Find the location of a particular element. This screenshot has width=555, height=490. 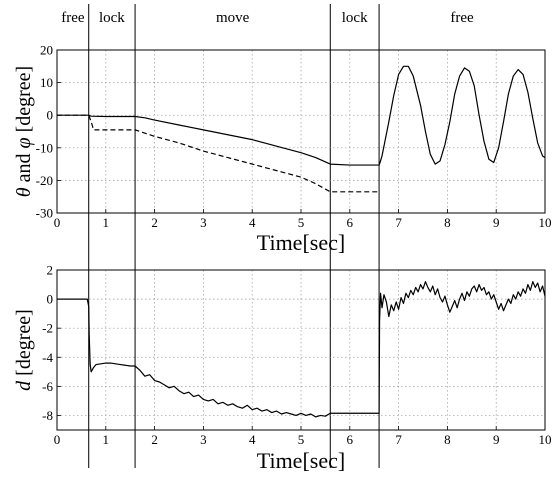

phi-symbol: φ is located at coordinates (24, 142).